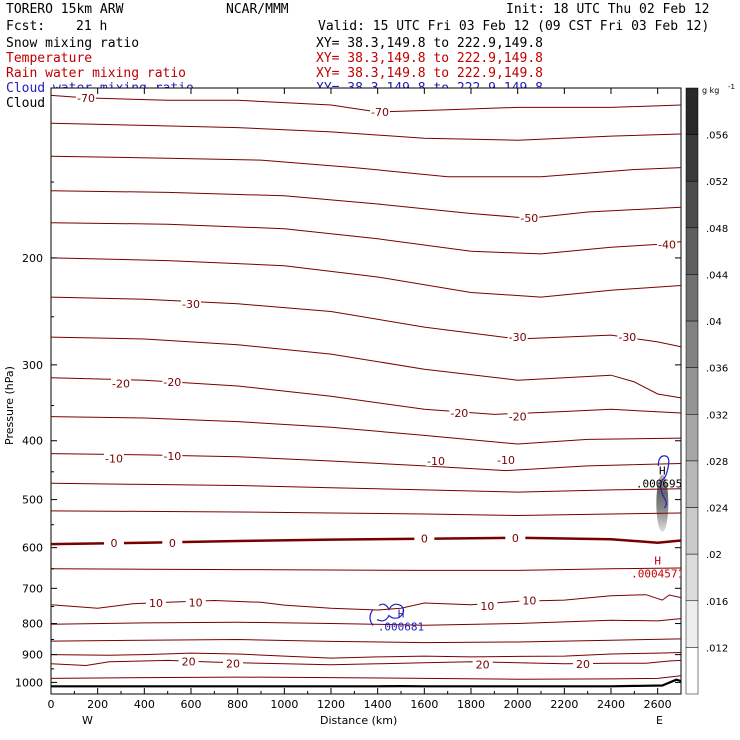  What do you see at coordinates (710, 90) in the screenshot?
I see `colorbar-unit: g kg` at bounding box center [710, 90].